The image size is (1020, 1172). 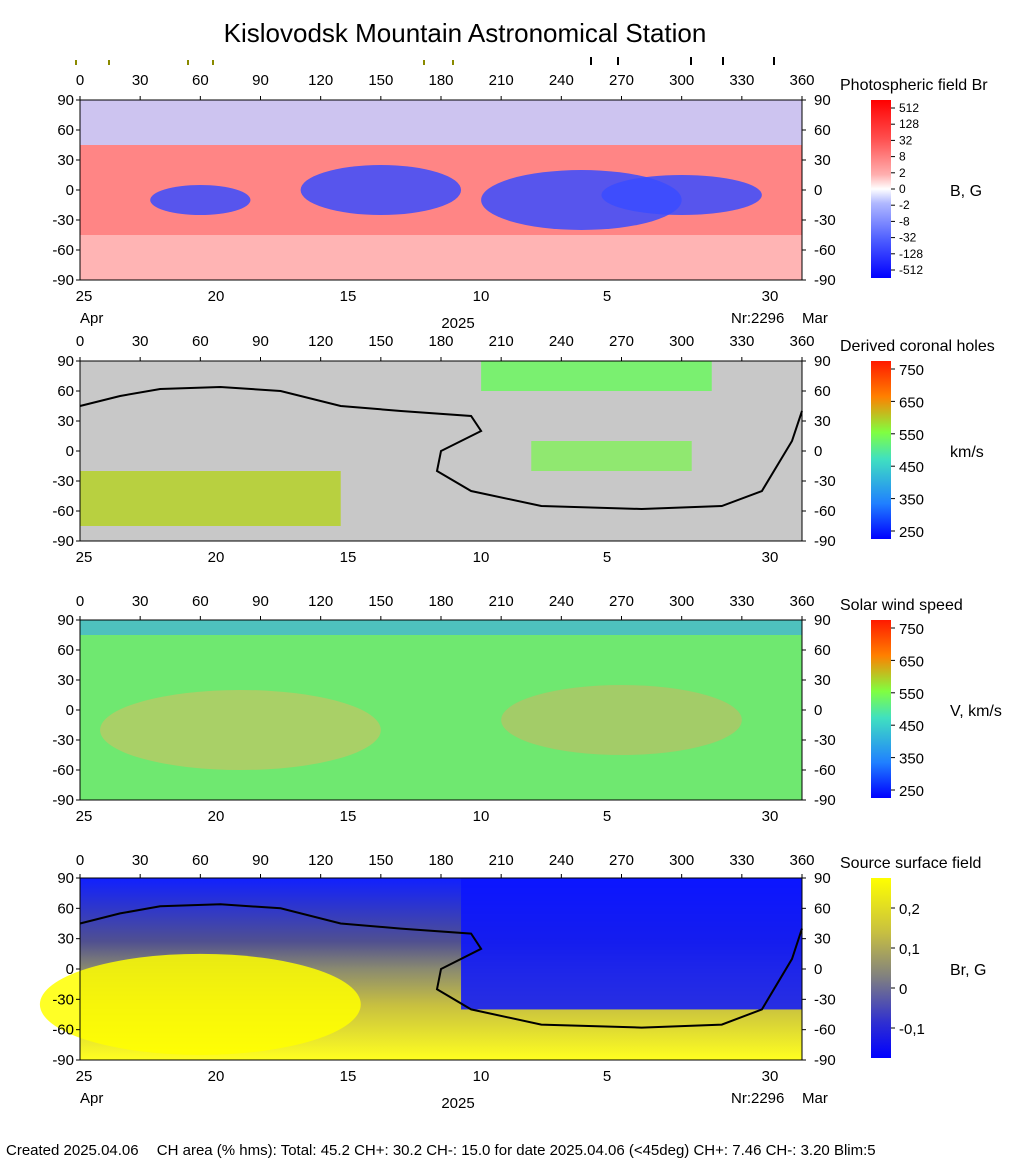 I want to click on date-tick-label: 15, so click(x=348, y=296).